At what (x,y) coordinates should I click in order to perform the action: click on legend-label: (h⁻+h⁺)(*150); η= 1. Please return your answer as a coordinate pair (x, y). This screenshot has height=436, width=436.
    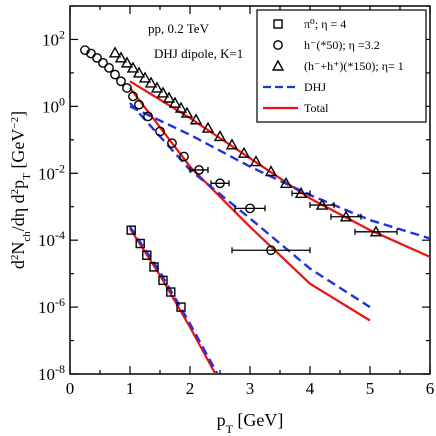
    Looking at the image, I should click on (354, 66).